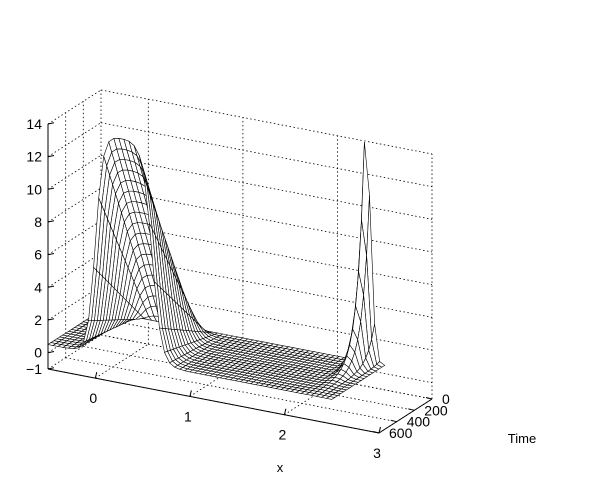 The width and height of the screenshot is (599, 482). Describe the element at coordinates (93, 398) in the screenshot. I see `x-tick-label: 0` at that location.